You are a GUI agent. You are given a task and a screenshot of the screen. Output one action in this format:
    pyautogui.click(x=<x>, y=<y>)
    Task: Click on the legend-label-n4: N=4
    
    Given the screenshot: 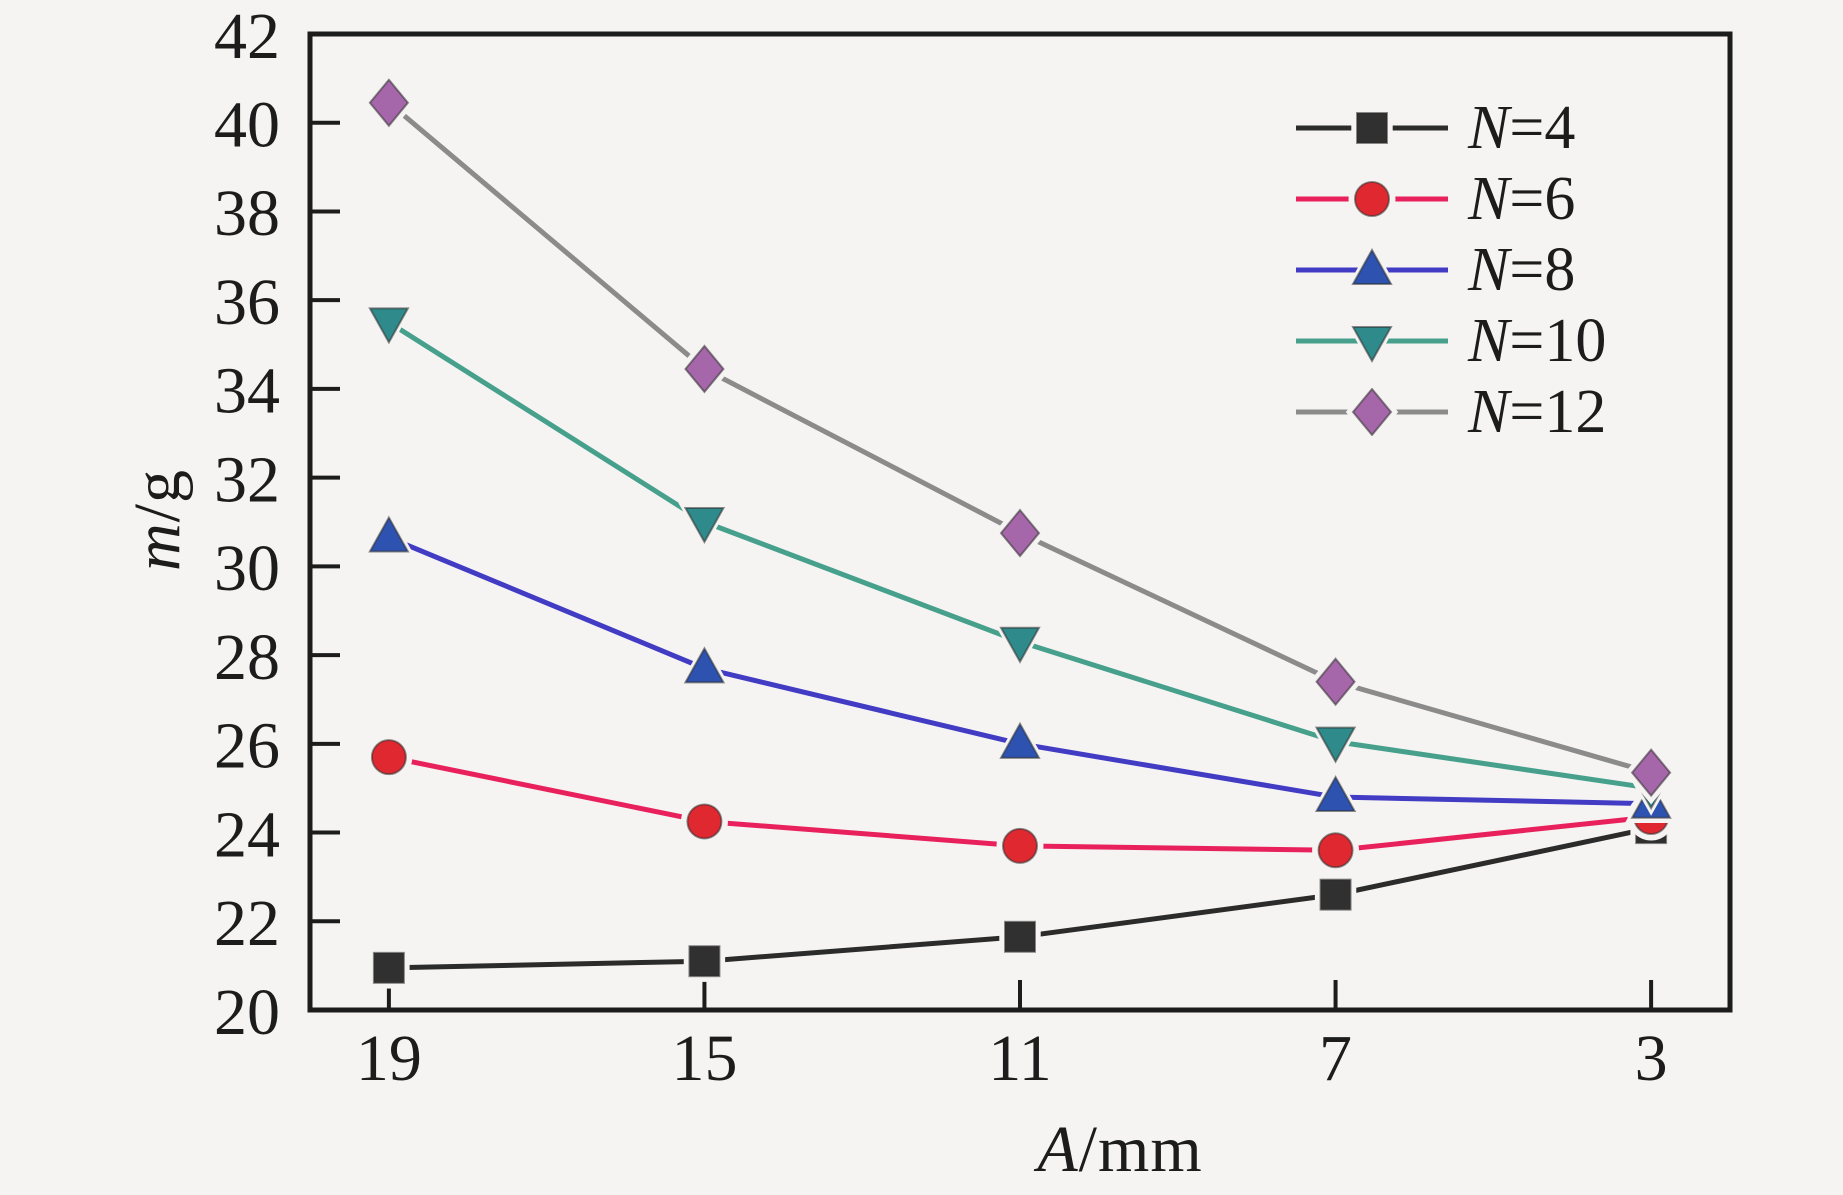 What is the action you would take?
    pyautogui.click(x=1522, y=127)
    